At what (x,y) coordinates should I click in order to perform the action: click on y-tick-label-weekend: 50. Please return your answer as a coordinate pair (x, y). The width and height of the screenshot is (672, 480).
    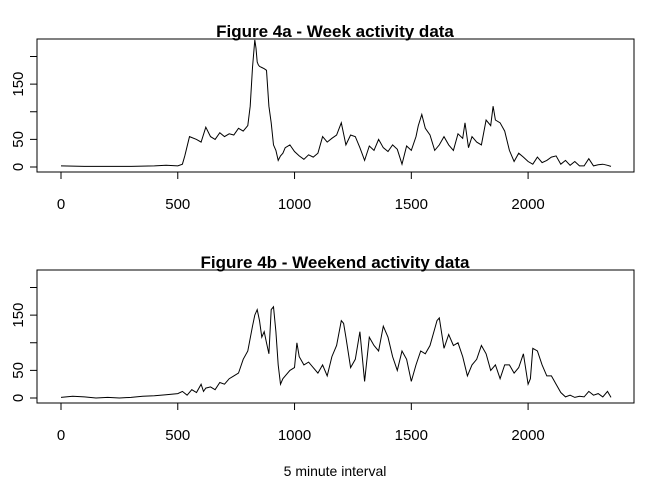
    Looking at the image, I should click on (18, 370).